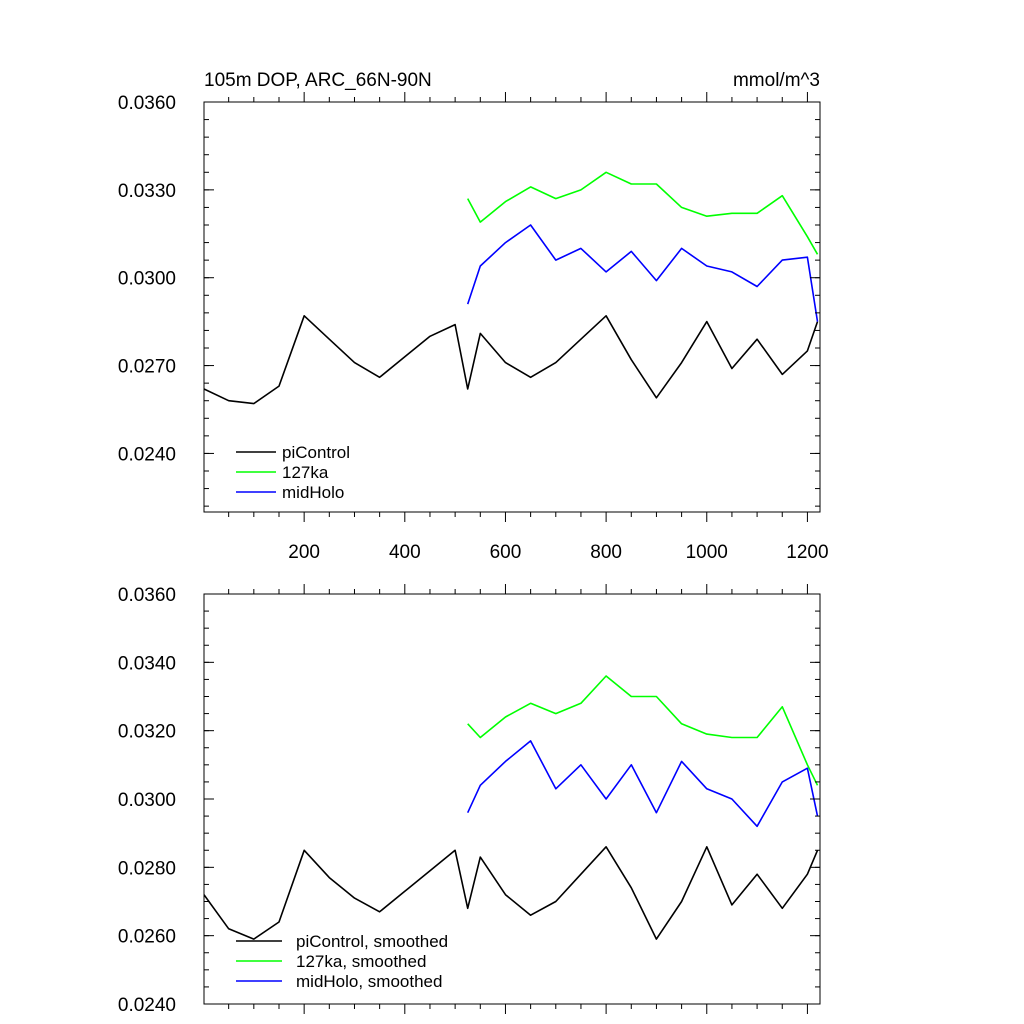 This screenshot has height=1024, width=1024. What do you see at coordinates (558, 552) in the screenshot?
I see `upper-x-axis-labels: 200 400 600 800 1000 1200` at bounding box center [558, 552].